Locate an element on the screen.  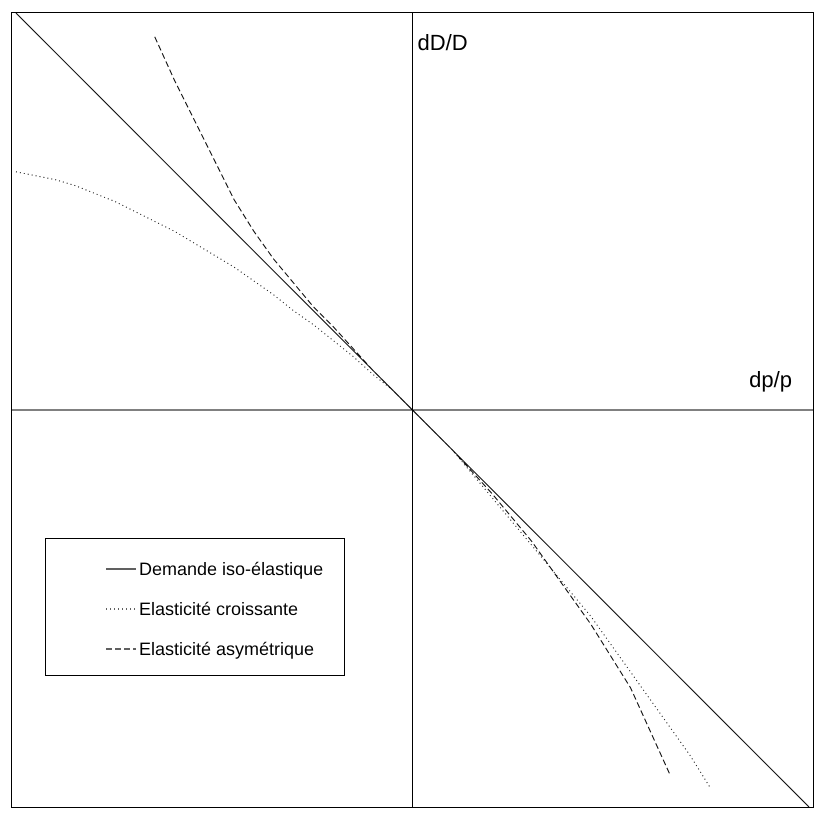
y-axis-title: dD/D is located at coordinates (443, 43).